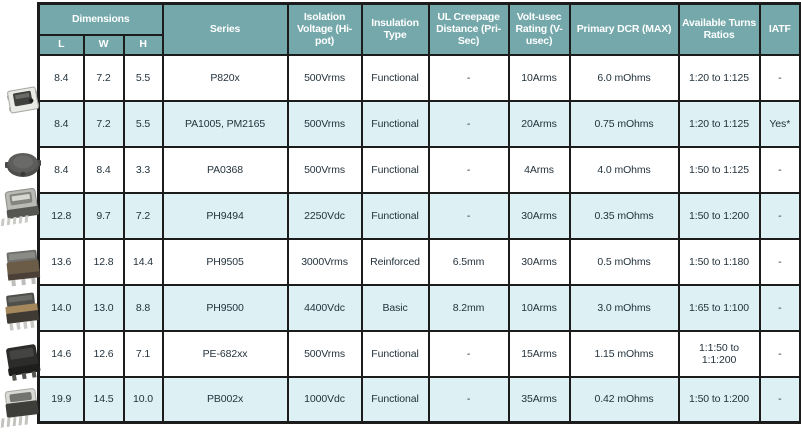 Image resolution: width=801 pixels, height=434 pixels. I want to click on cell-dim-h: 10.0, so click(143, 399).